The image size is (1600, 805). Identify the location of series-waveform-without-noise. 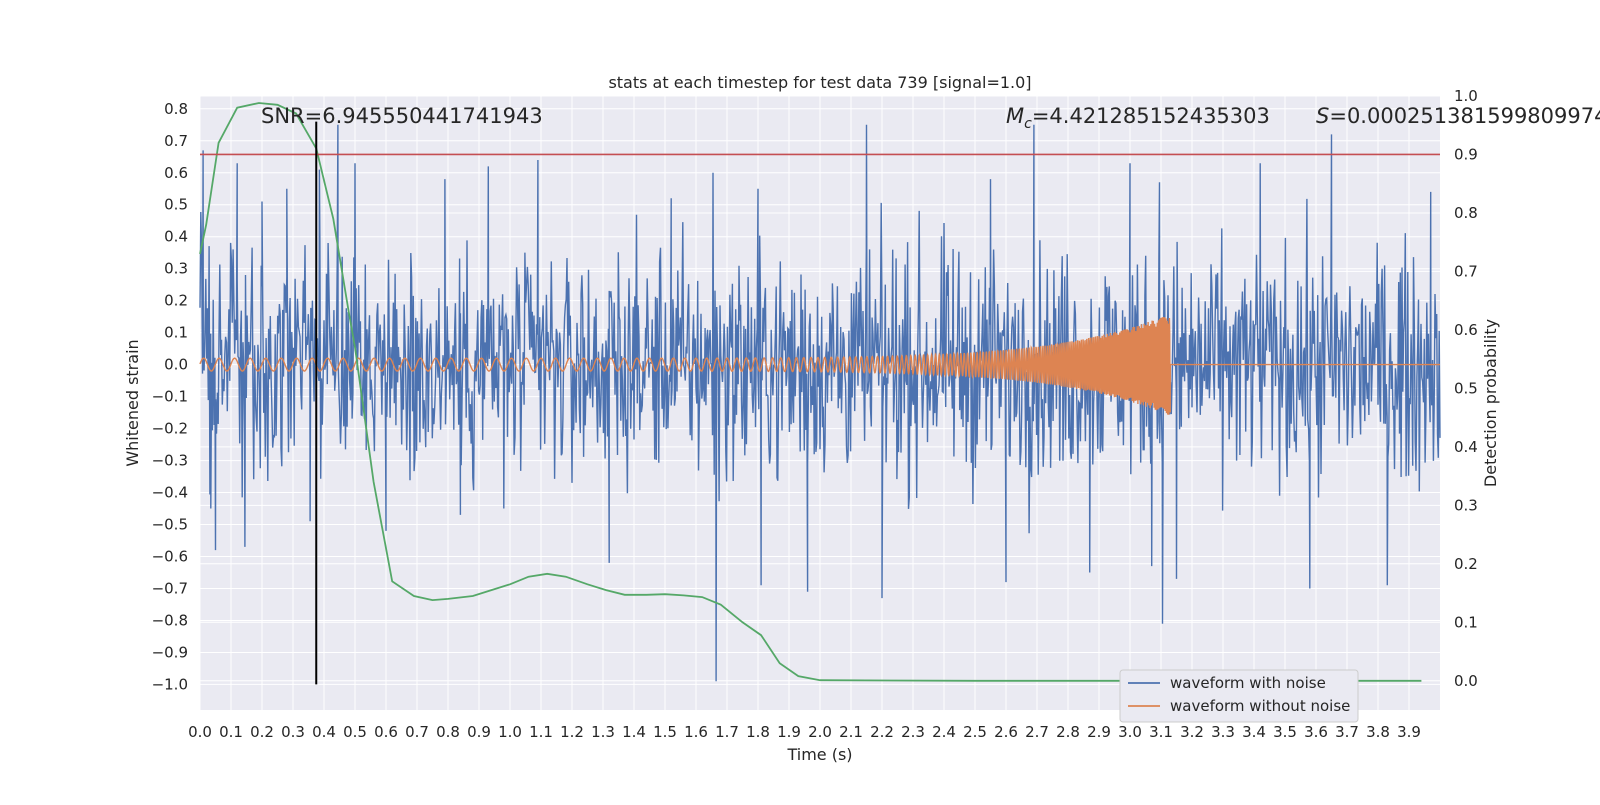
(819, 366).